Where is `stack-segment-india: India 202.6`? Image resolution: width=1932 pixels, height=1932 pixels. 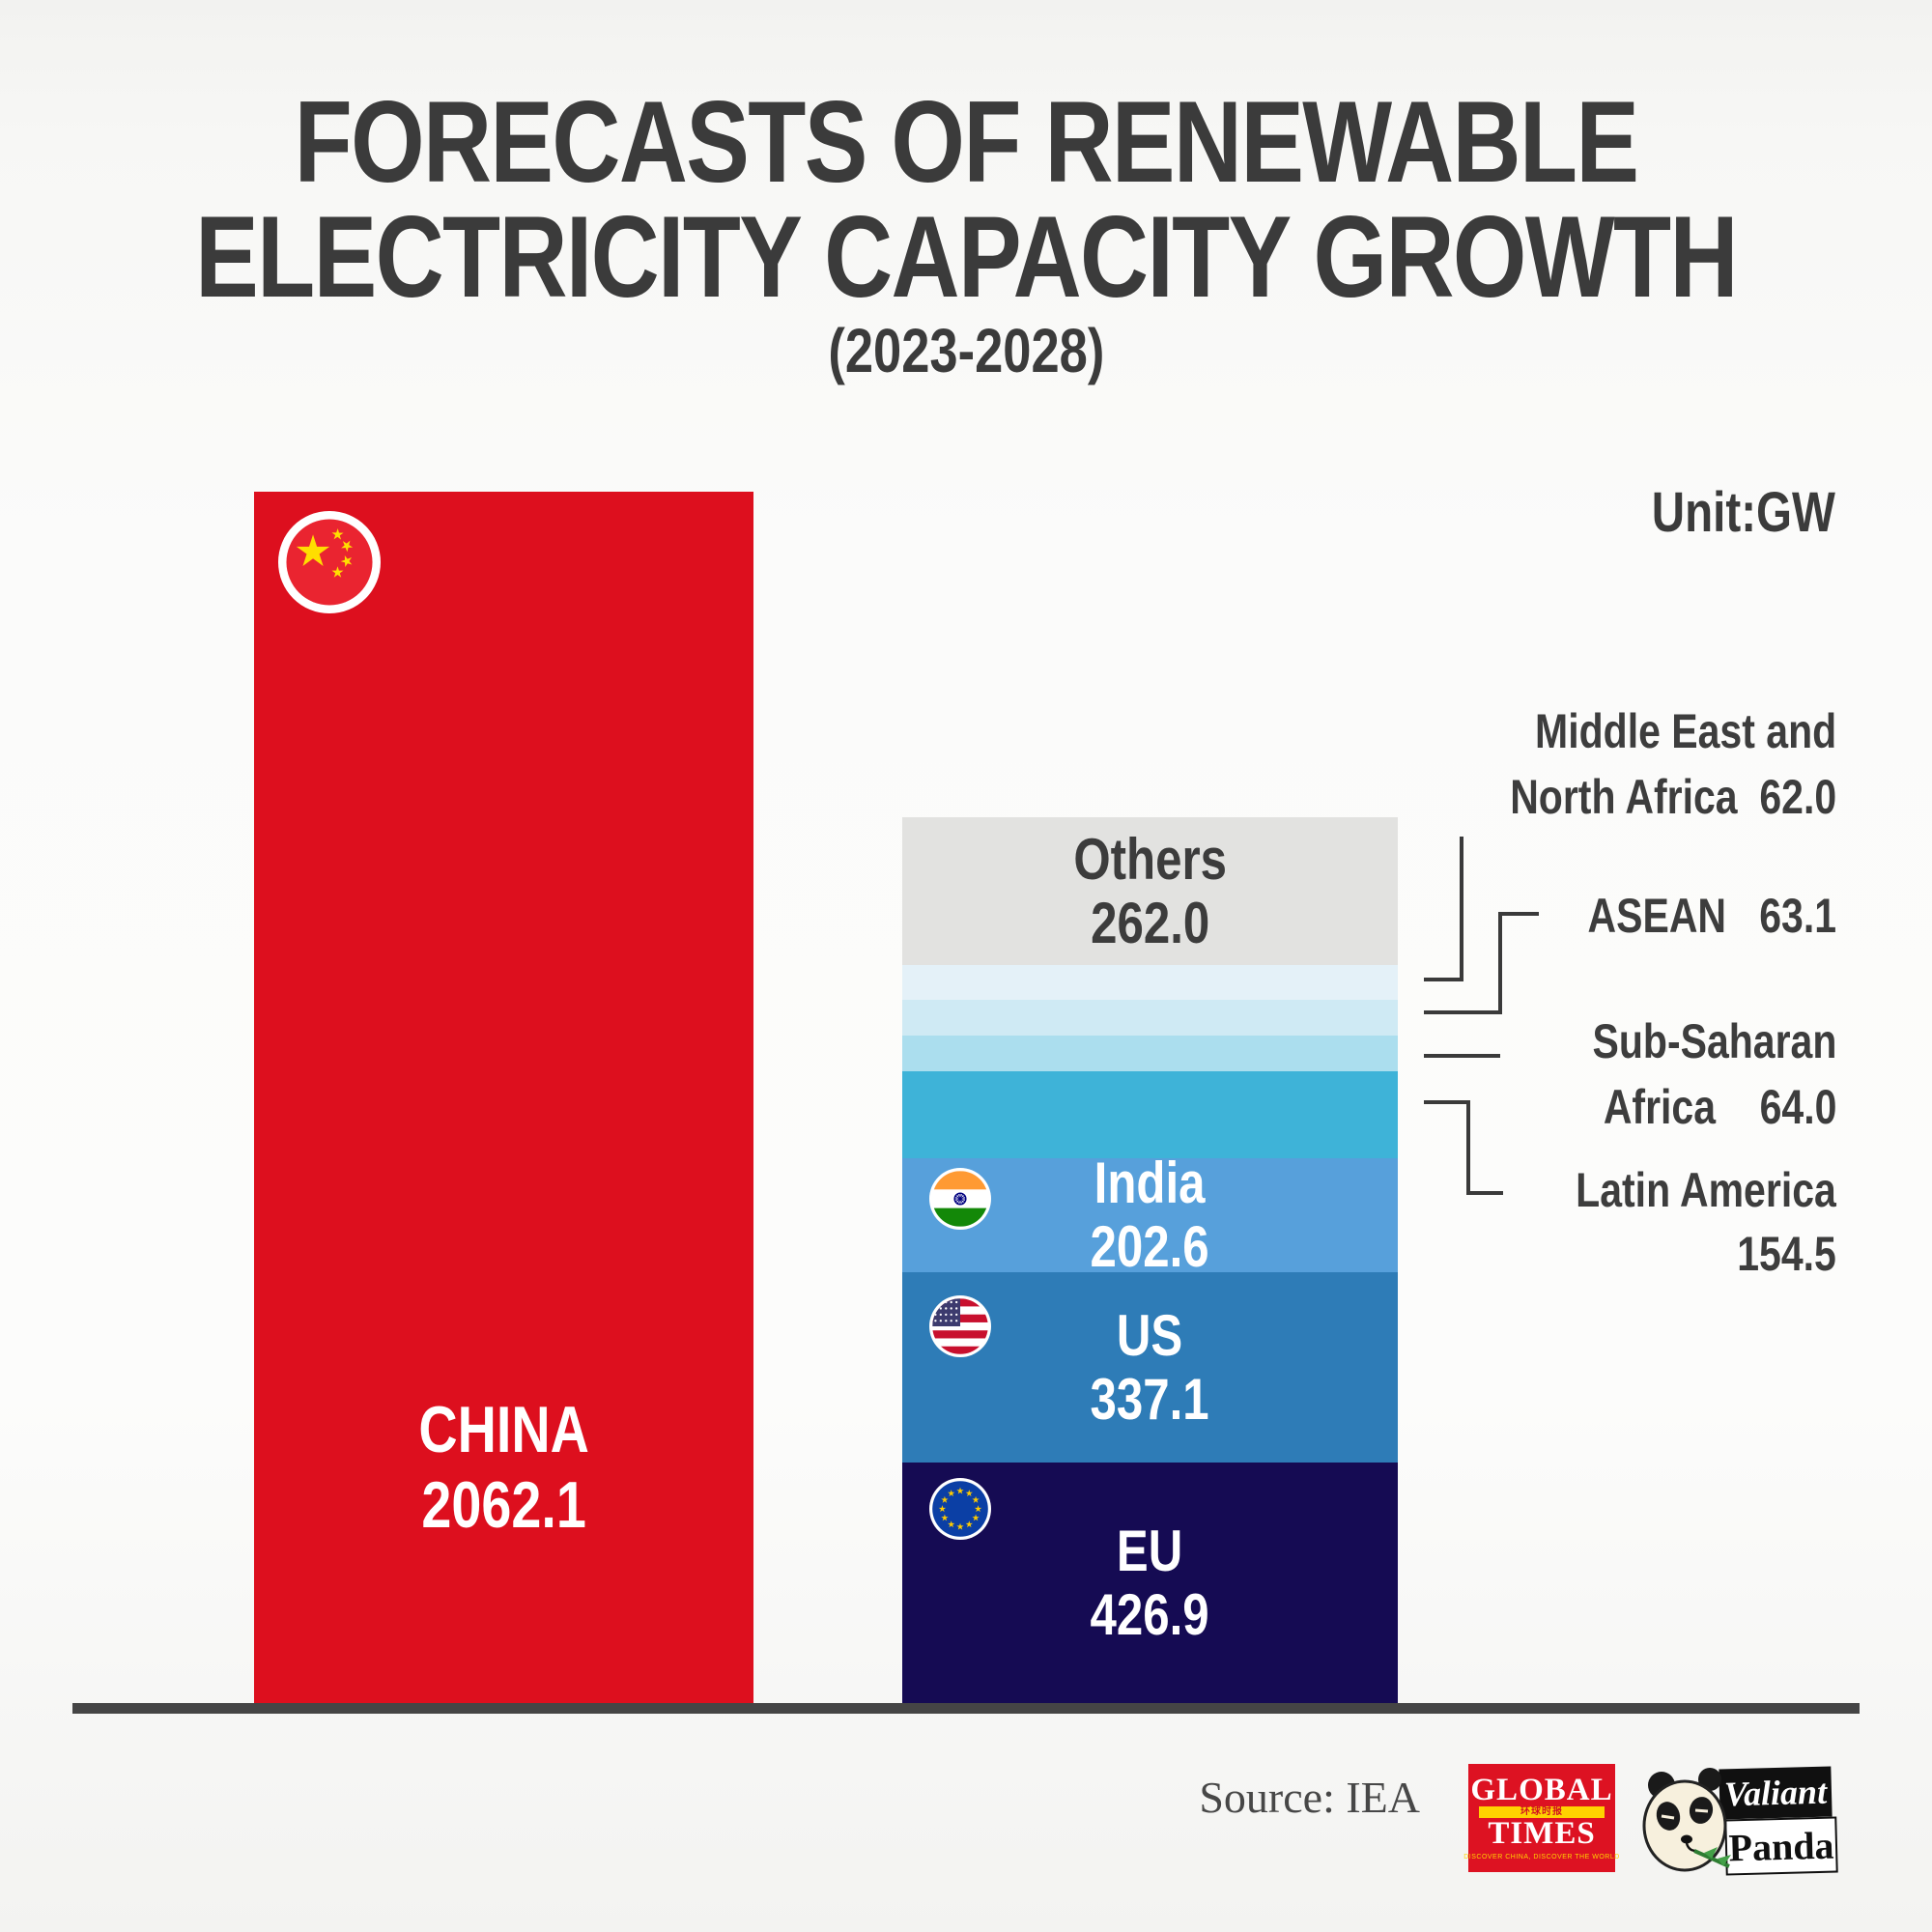
stack-segment-india: India 202.6 is located at coordinates (1150, 1215).